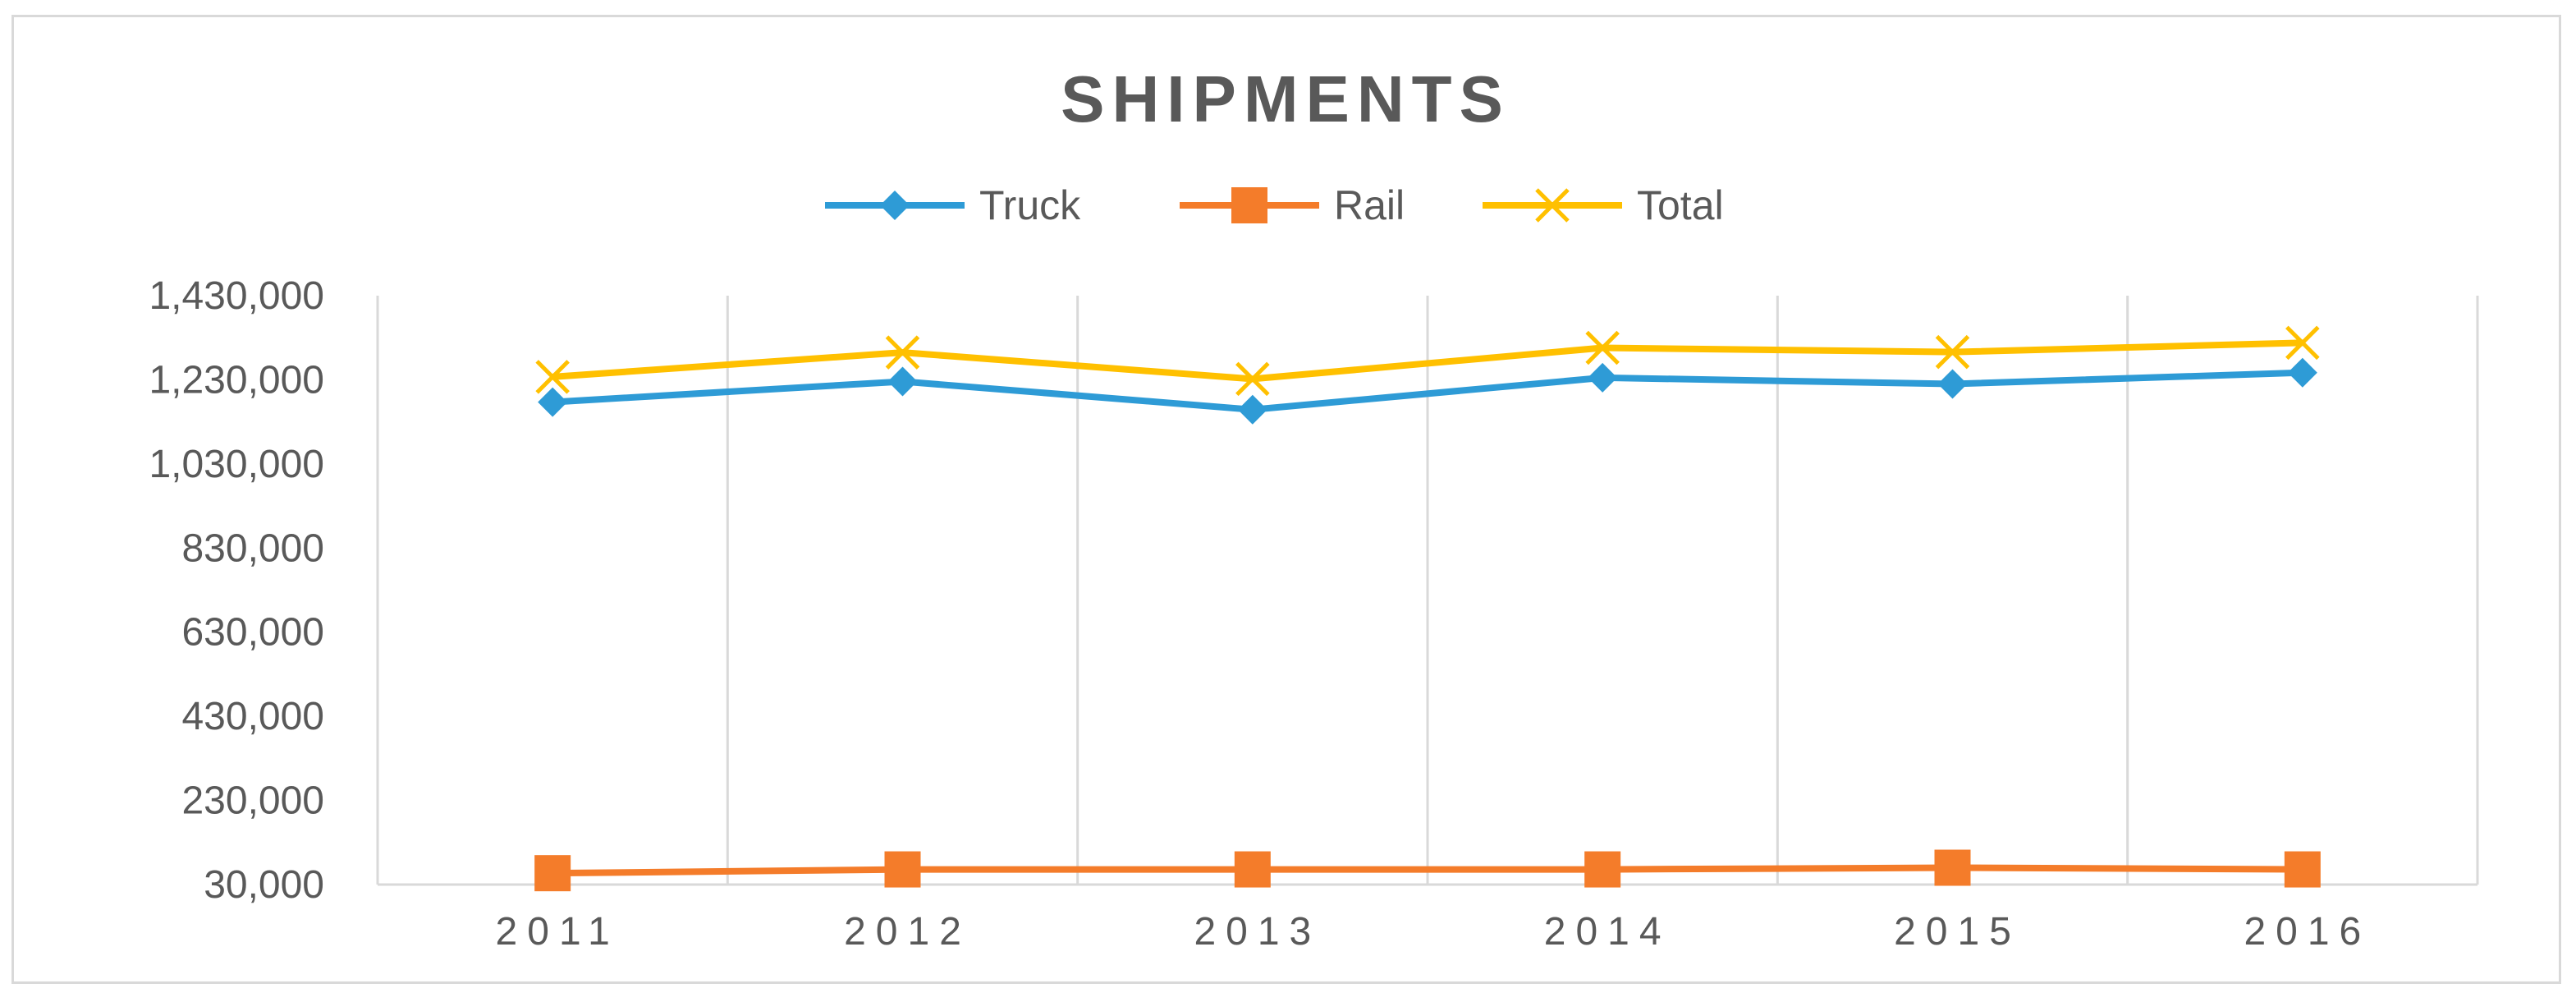 The width and height of the screenshot is (2576, 1002). I want to click on y-tick-label: 1,030,000, so click(236, 464).